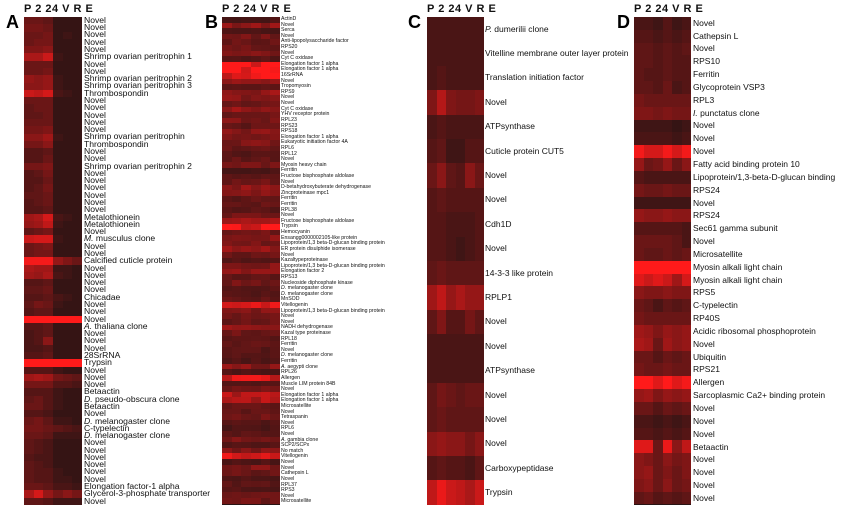 The width and height of the screenshot is (845, 512). I want to click on heatmap, so click(251, 261).